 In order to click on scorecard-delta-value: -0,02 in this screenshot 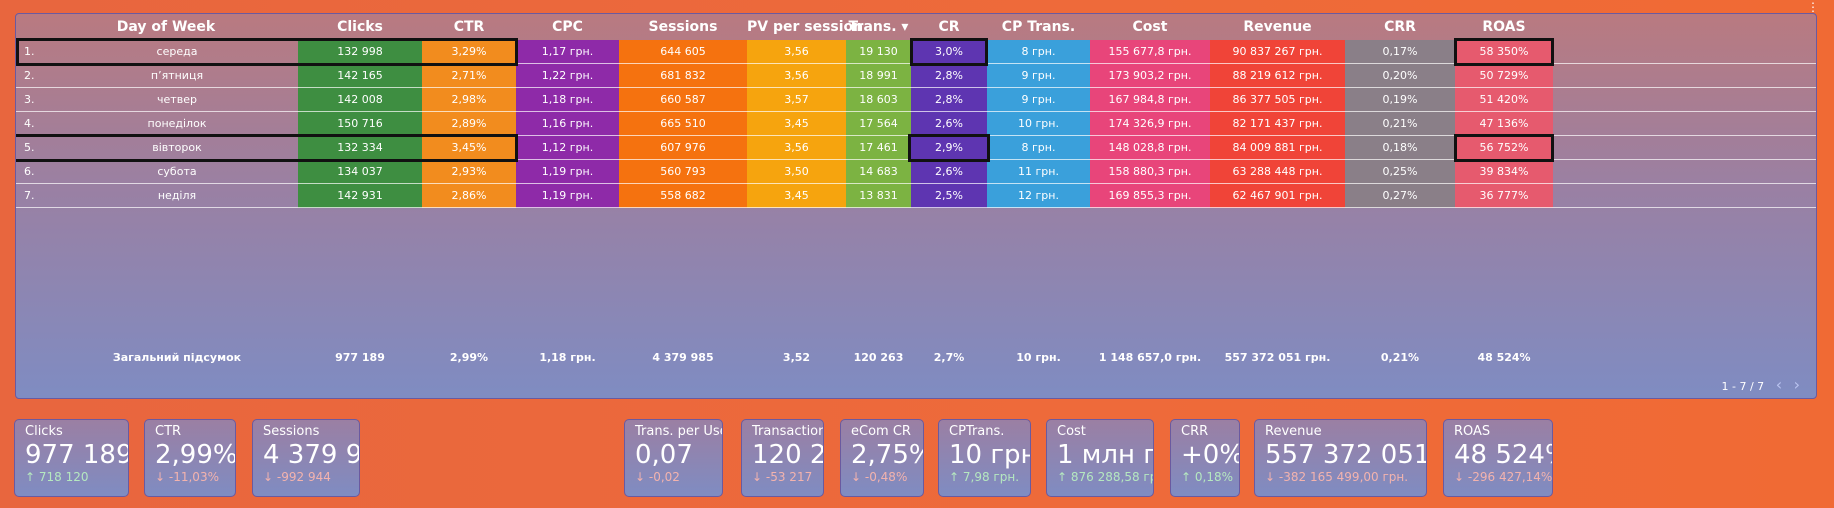, I will do `click(664, 477)`.